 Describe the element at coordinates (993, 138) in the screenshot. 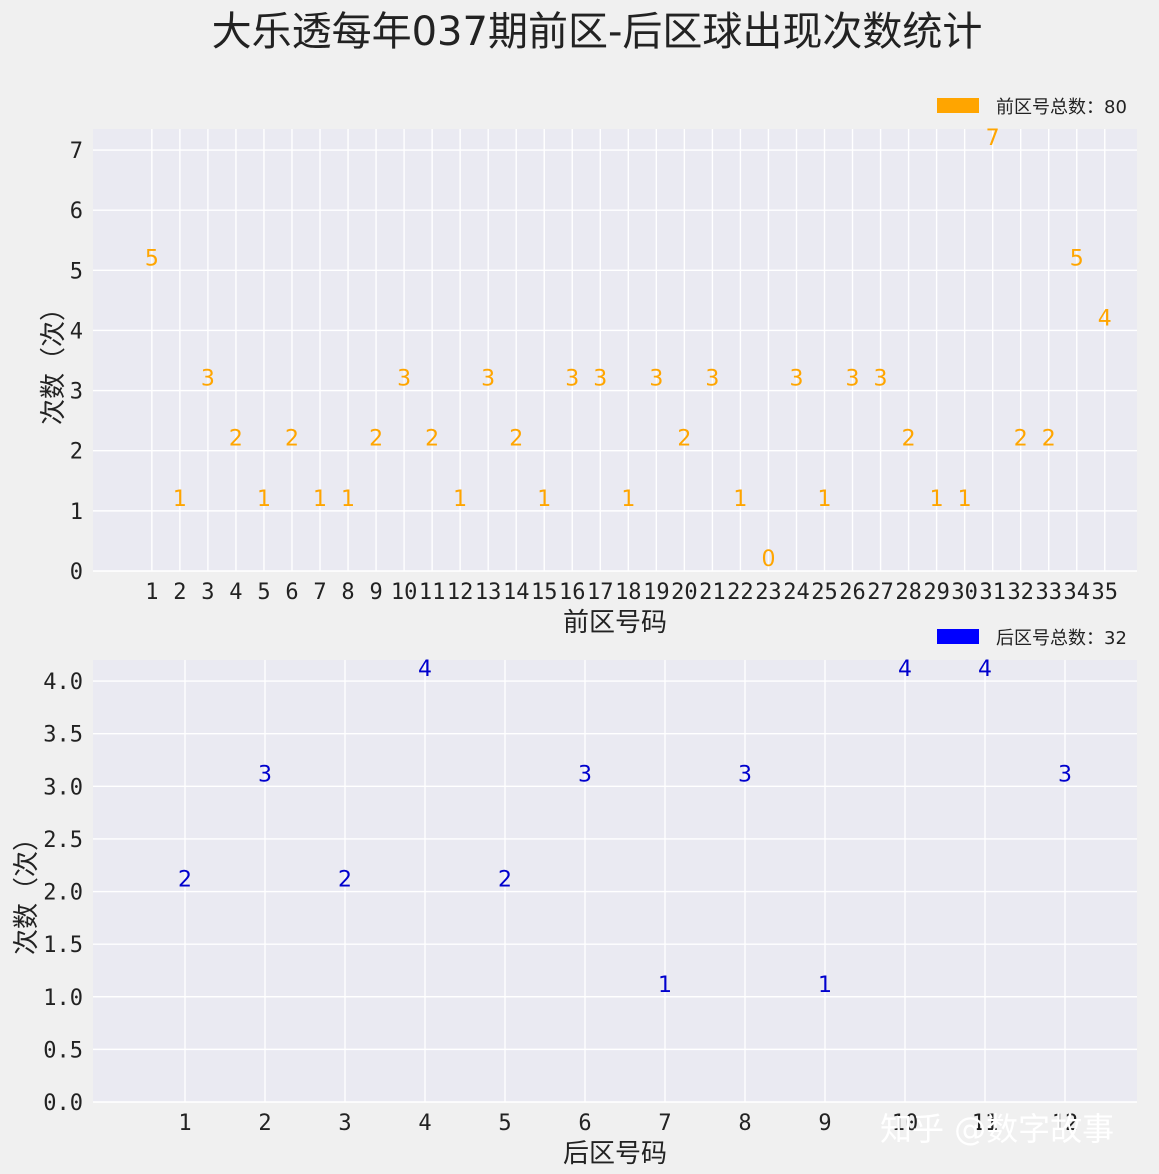

I see `data-label-31: 7` at that location.